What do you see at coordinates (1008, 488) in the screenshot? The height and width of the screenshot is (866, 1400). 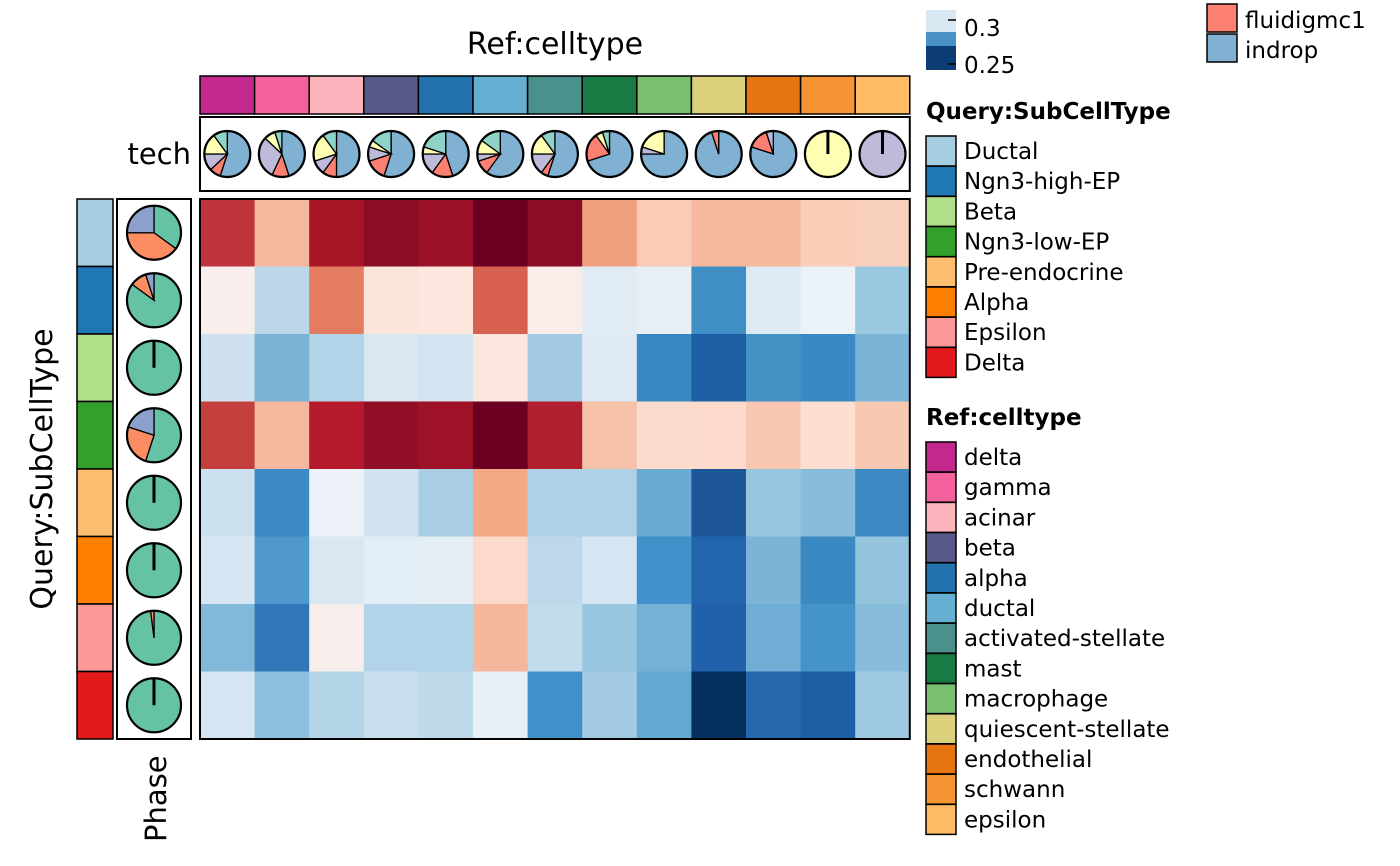 I see `celltype-legend-label: gamma` at bounding box center [1008, 488].